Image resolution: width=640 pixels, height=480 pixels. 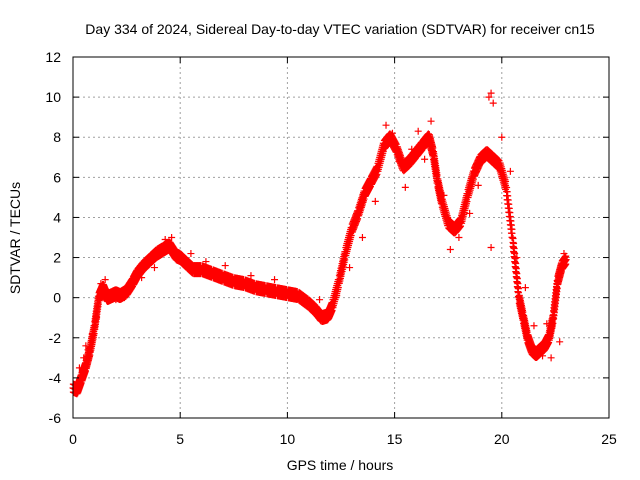 I want to click on x-tick-label: 0, so click(x=73, y=439).